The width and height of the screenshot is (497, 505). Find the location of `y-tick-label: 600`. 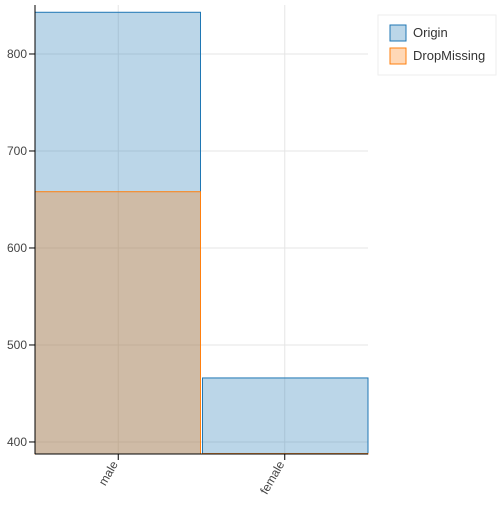

y-tick-label: 600 is located at coordinates (17, 248).